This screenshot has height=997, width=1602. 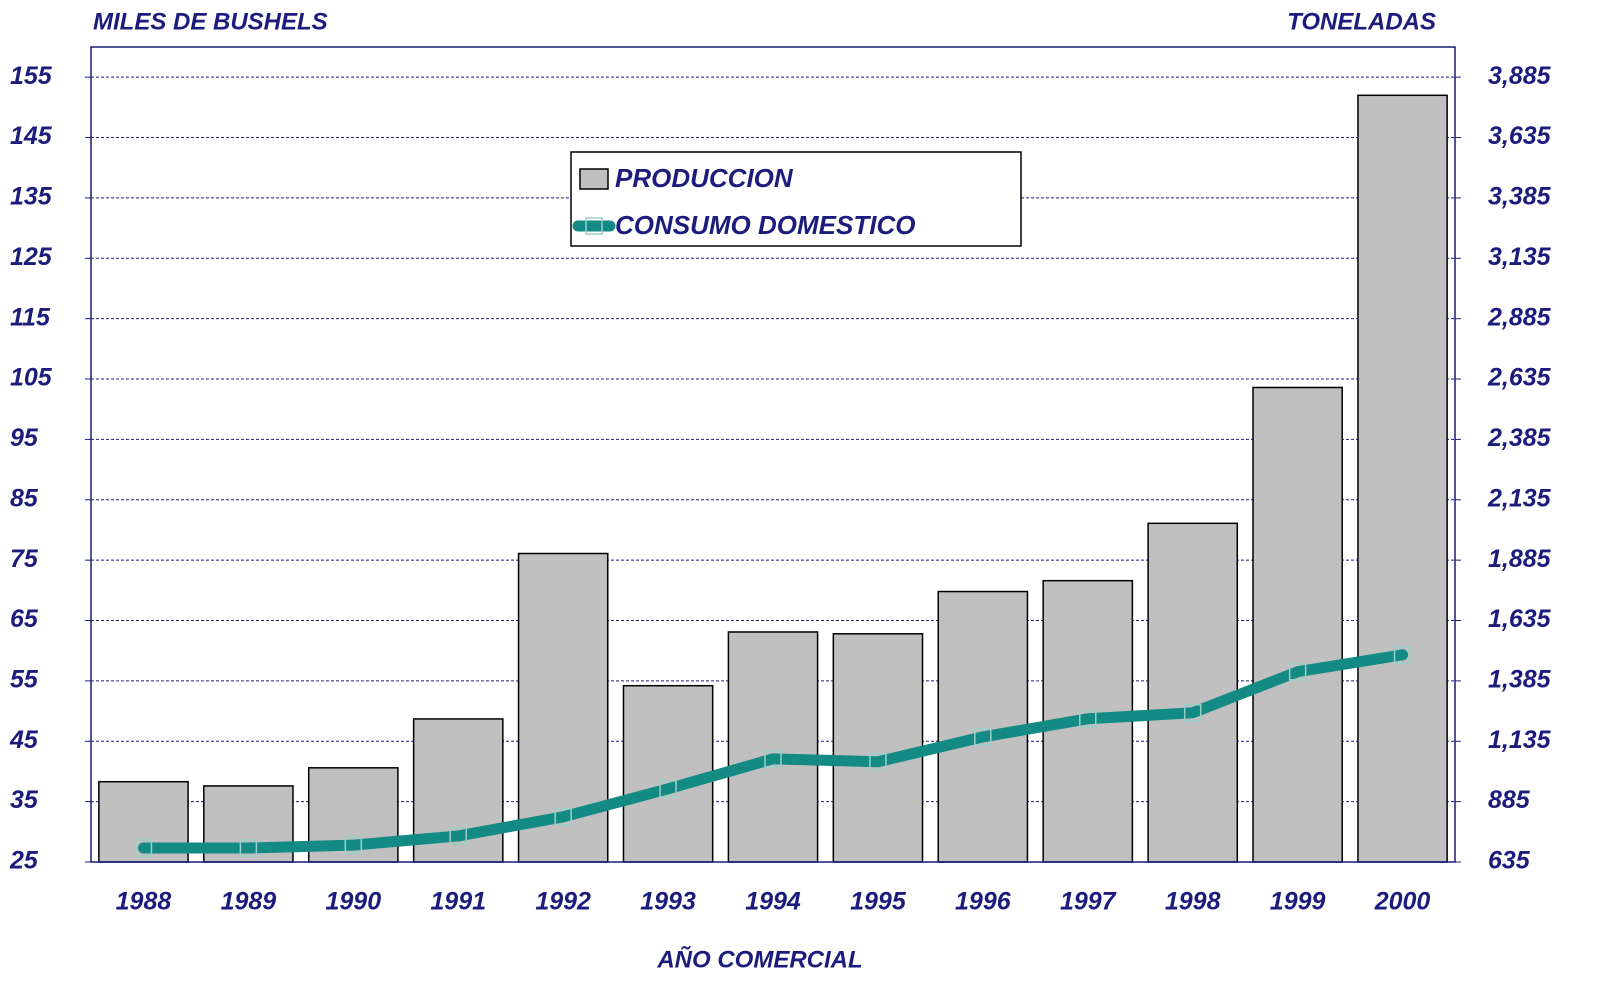 I want to click on y2-tick-label: 3,135, so click(x=1520, y=257).